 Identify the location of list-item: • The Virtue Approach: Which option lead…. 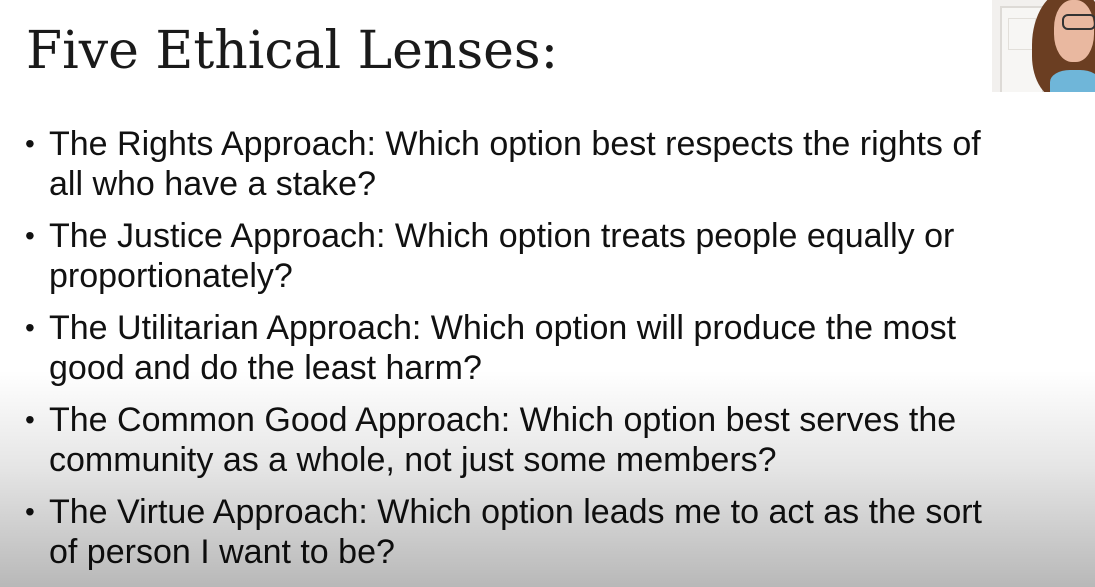
(552, 532).